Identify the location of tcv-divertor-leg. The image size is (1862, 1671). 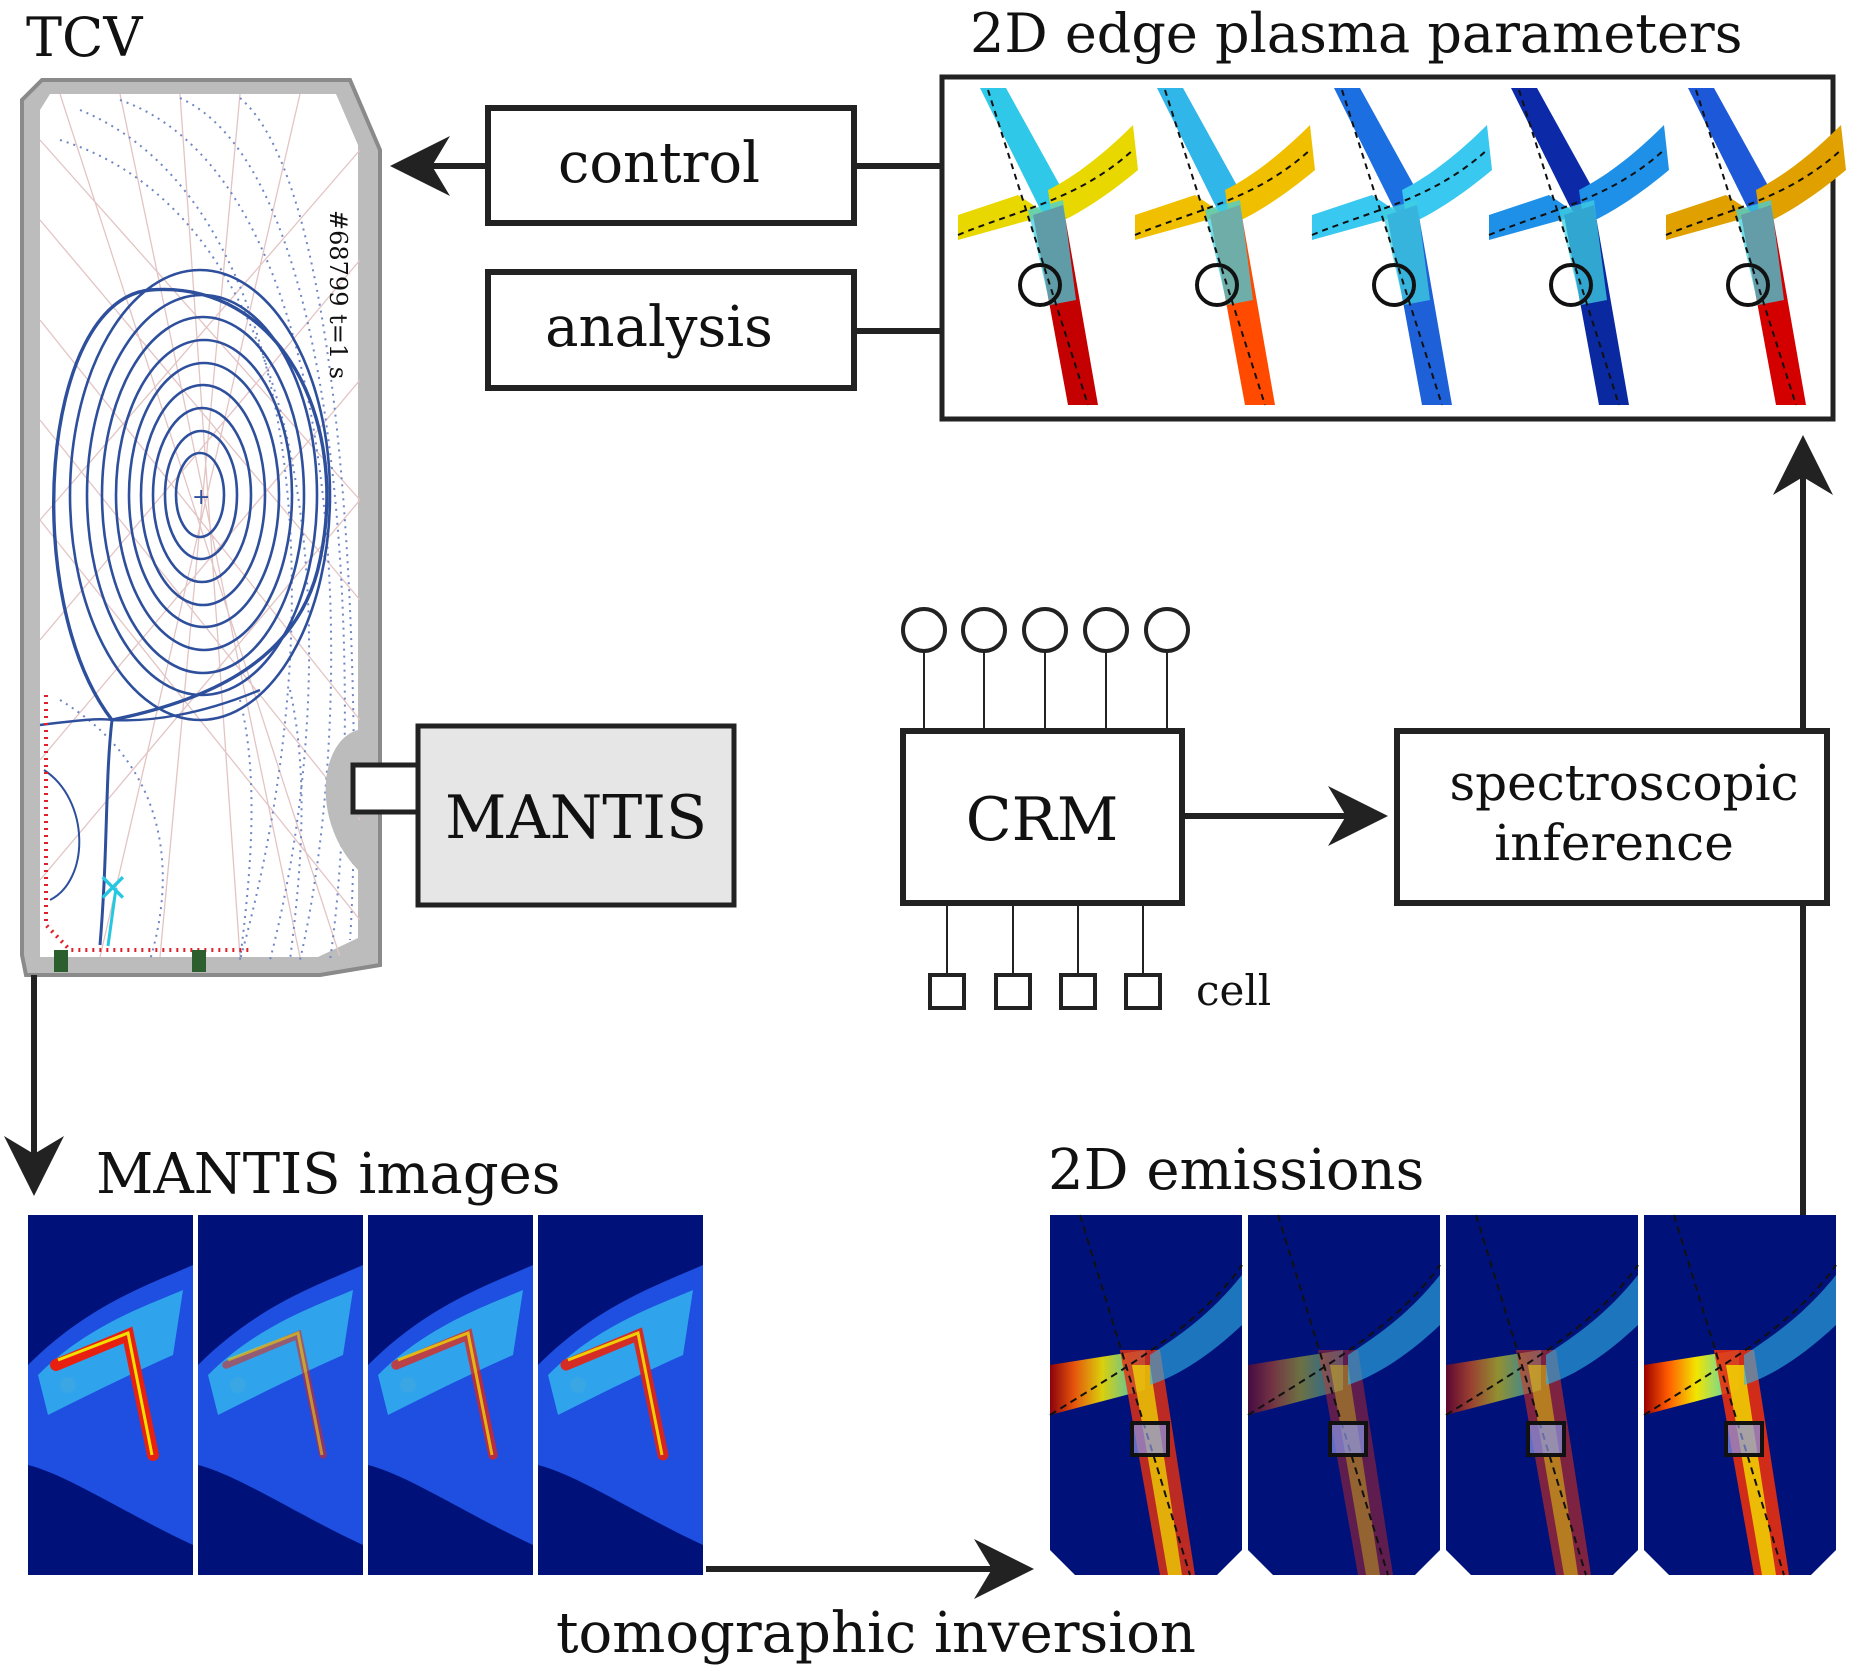
(112, 917).